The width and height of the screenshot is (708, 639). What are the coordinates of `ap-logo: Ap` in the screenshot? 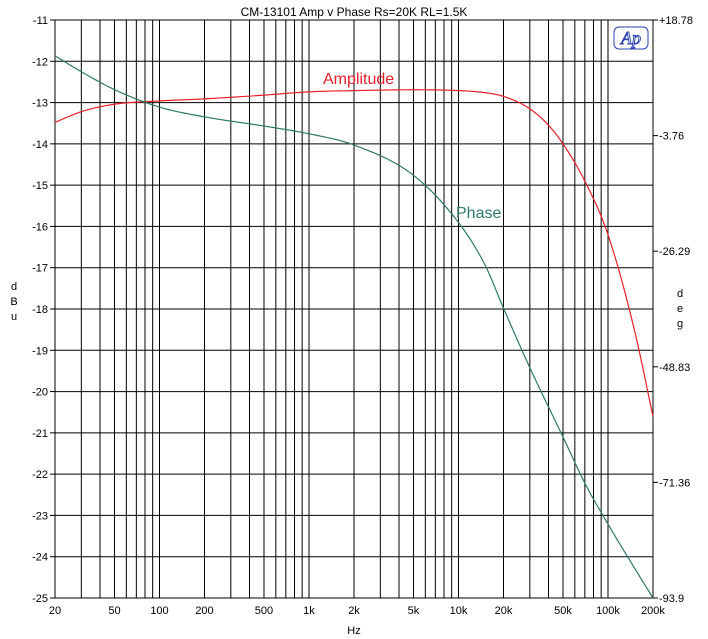 It's located at (631, 38).